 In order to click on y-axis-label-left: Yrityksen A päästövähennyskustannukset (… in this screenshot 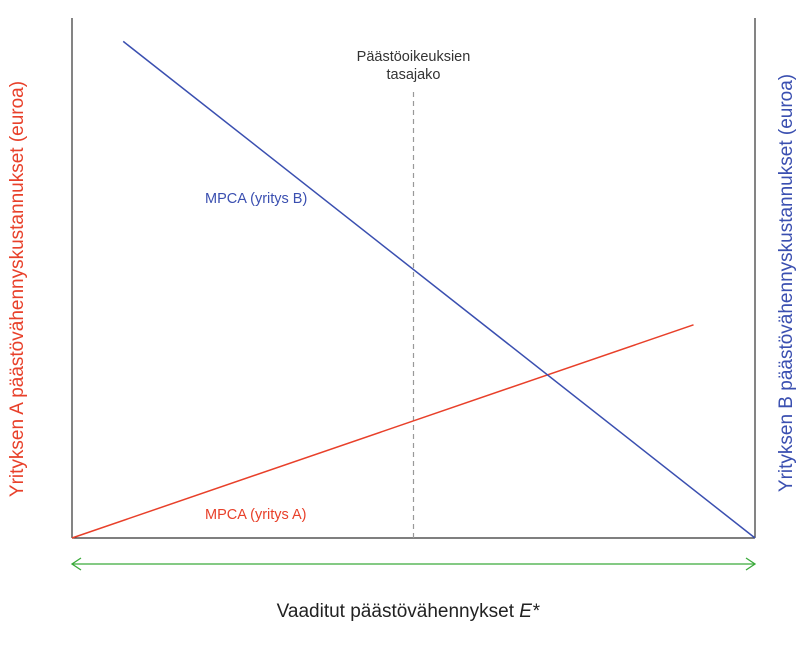, I will do `click(17, 289)`.